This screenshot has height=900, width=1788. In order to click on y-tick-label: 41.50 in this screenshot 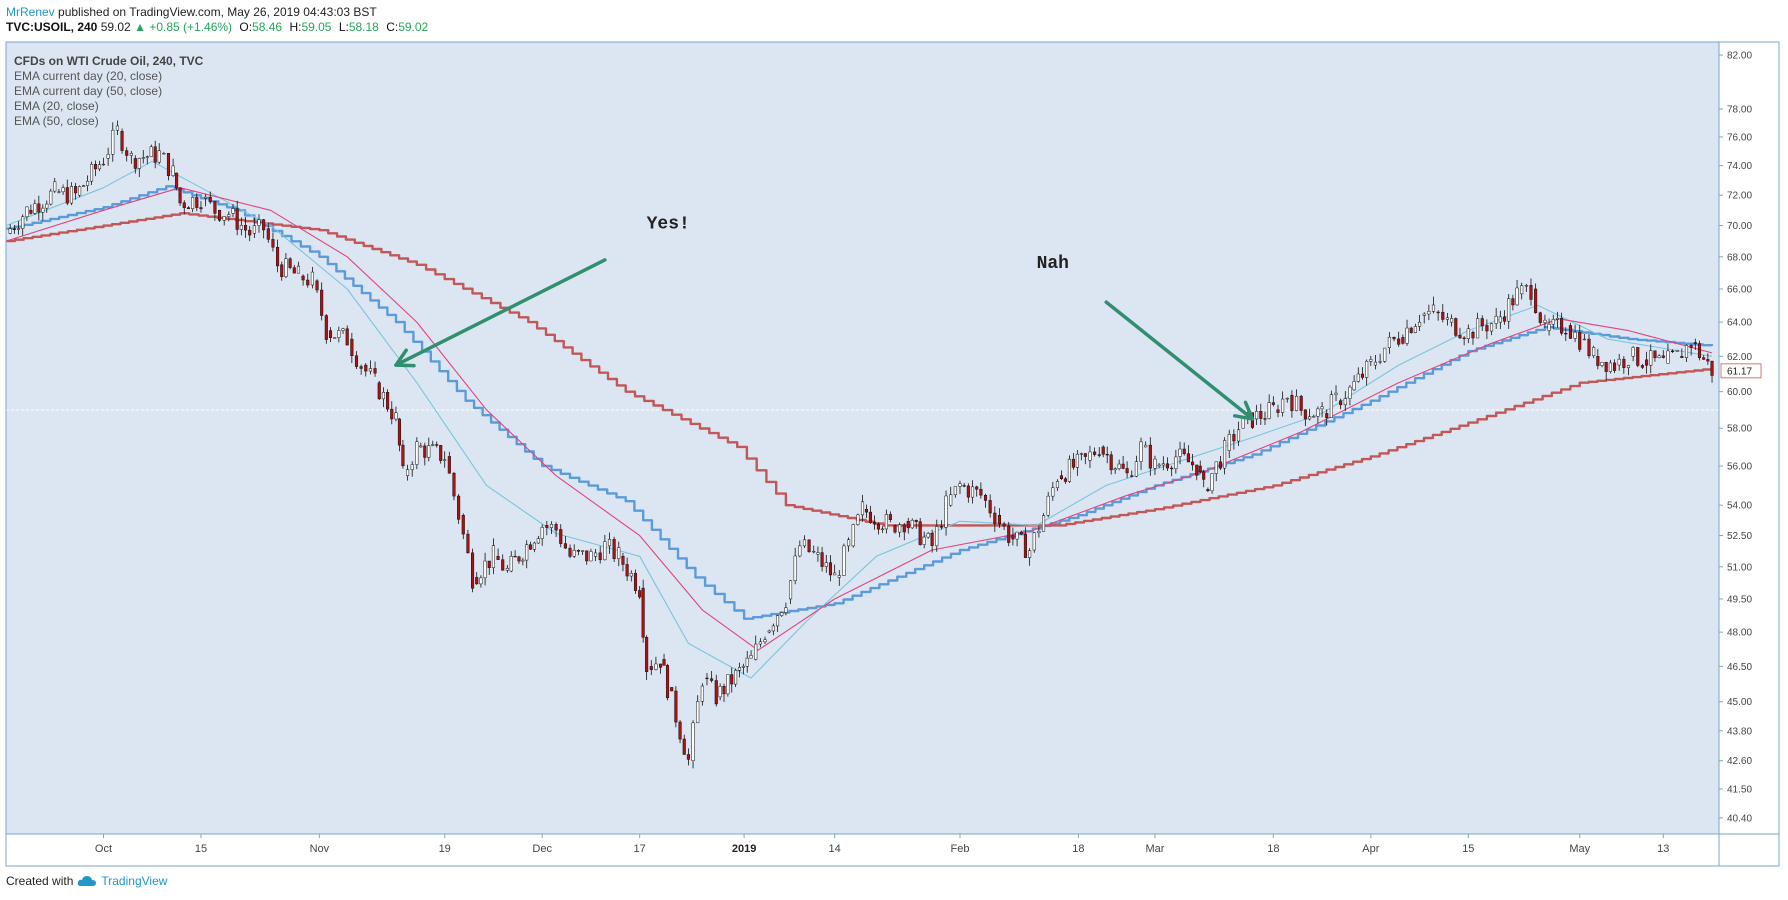, I will do `click(1739, 789)`.